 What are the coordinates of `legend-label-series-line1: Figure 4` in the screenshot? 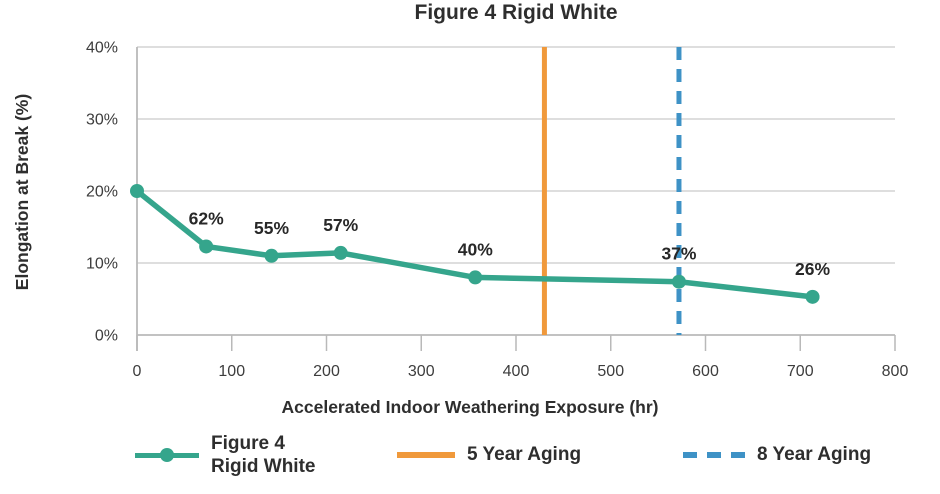 It's located at (248, 443).